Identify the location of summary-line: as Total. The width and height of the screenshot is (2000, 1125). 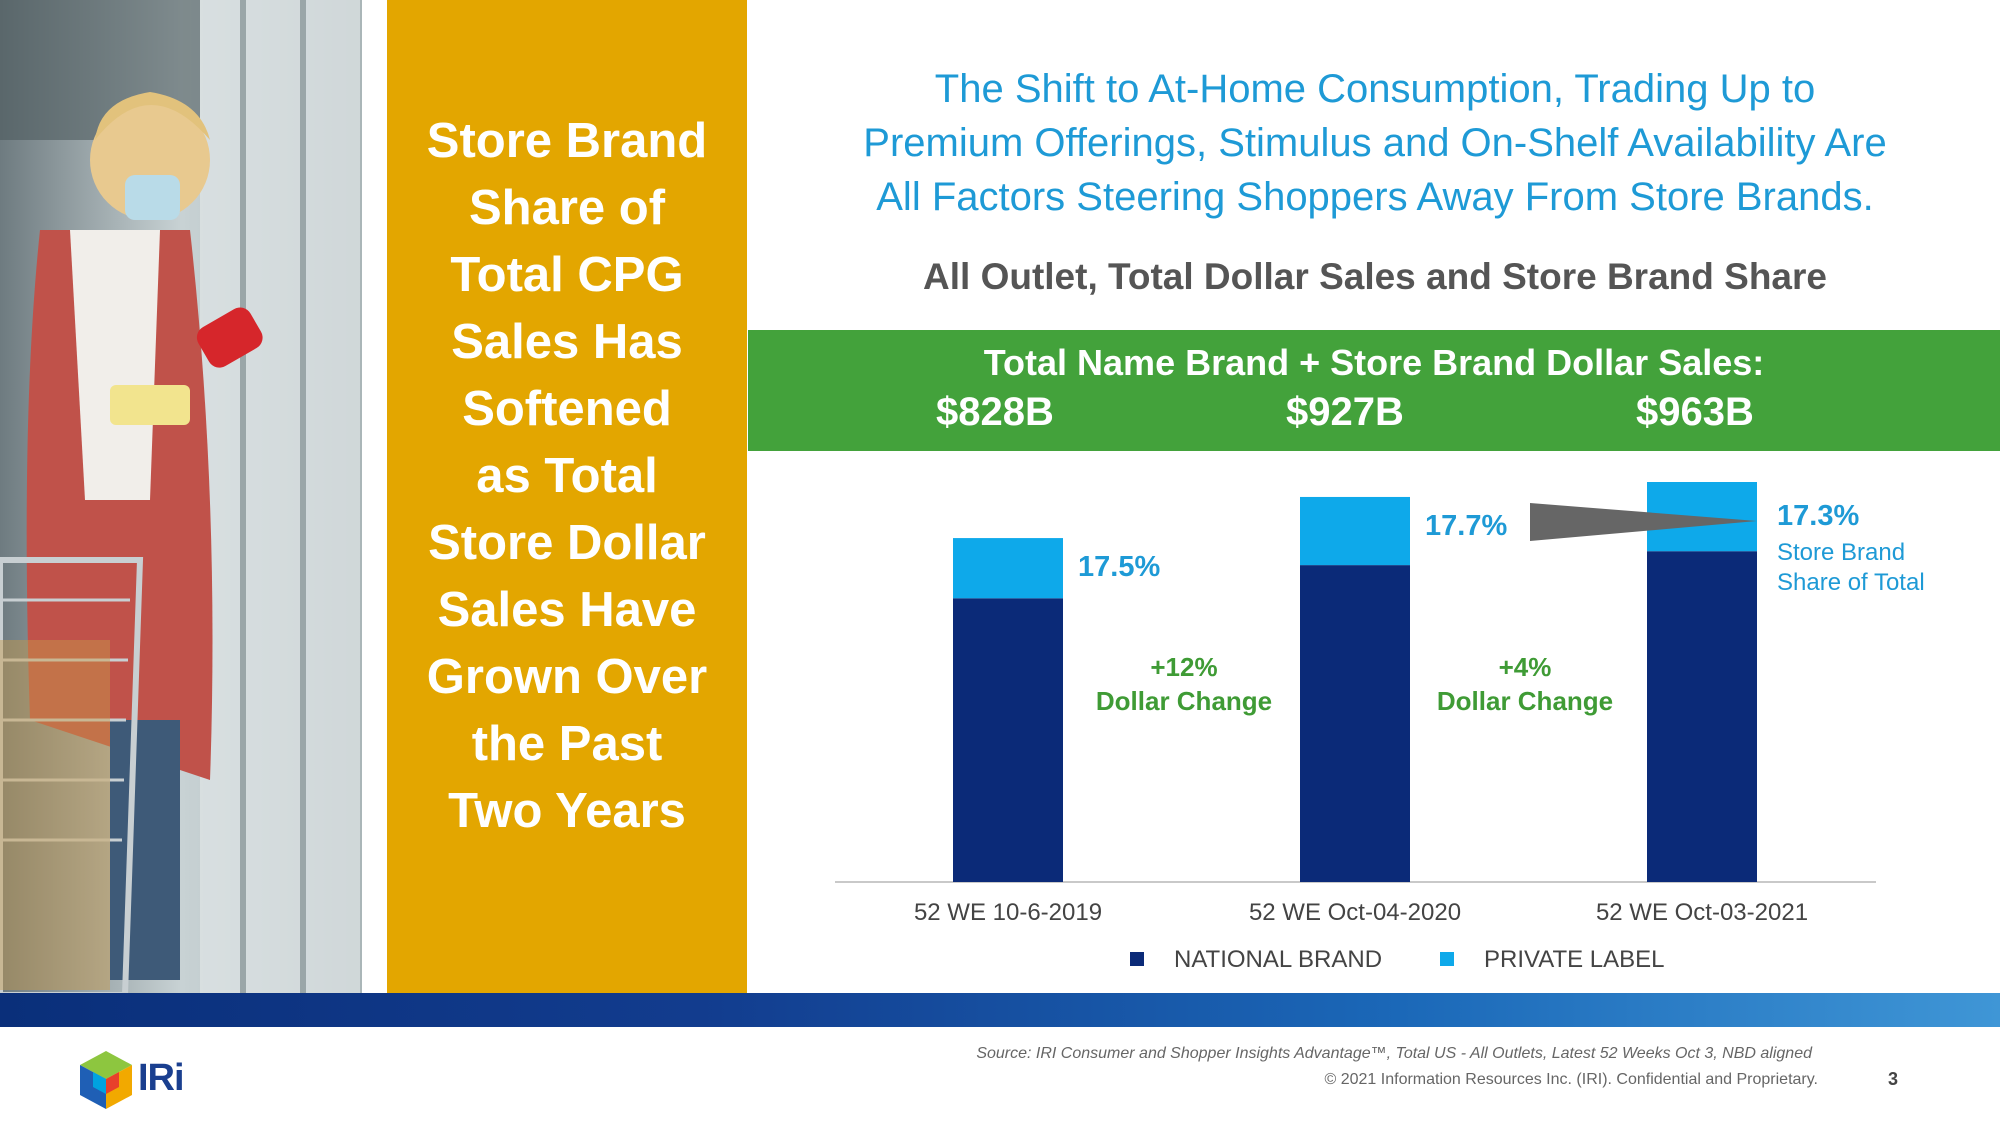
(567, 476).